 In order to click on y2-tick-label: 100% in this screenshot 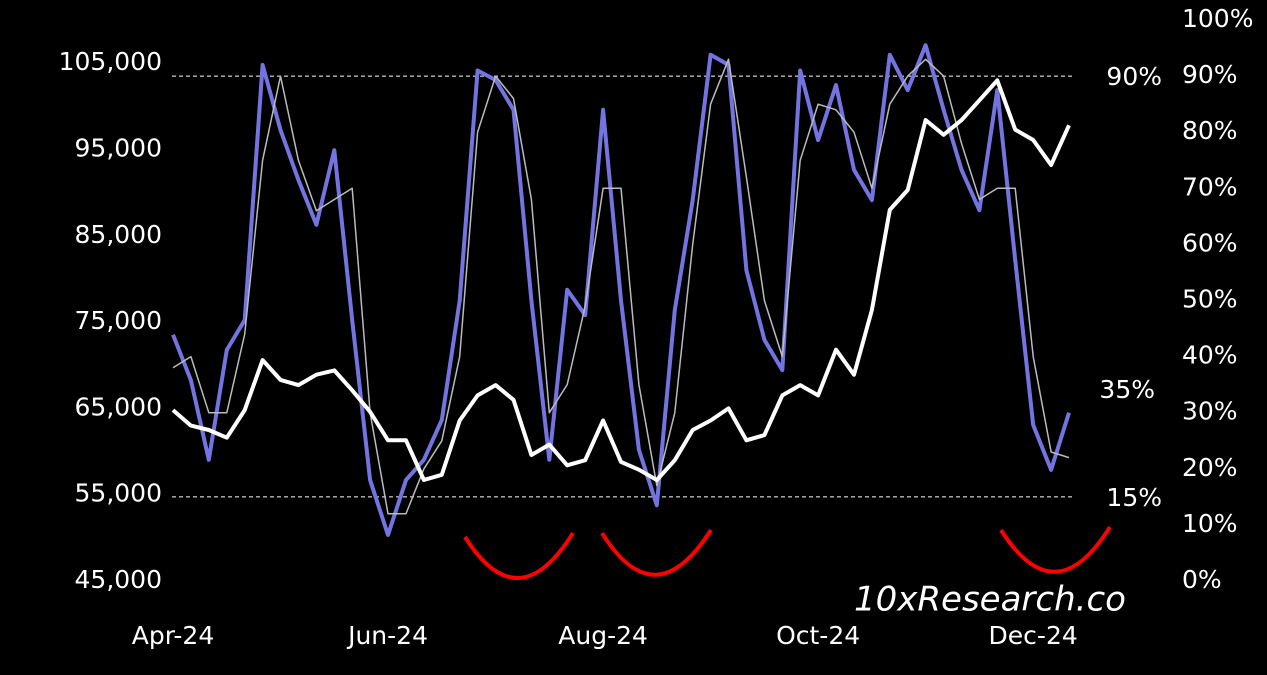, I will do `click(1217, 18)`.